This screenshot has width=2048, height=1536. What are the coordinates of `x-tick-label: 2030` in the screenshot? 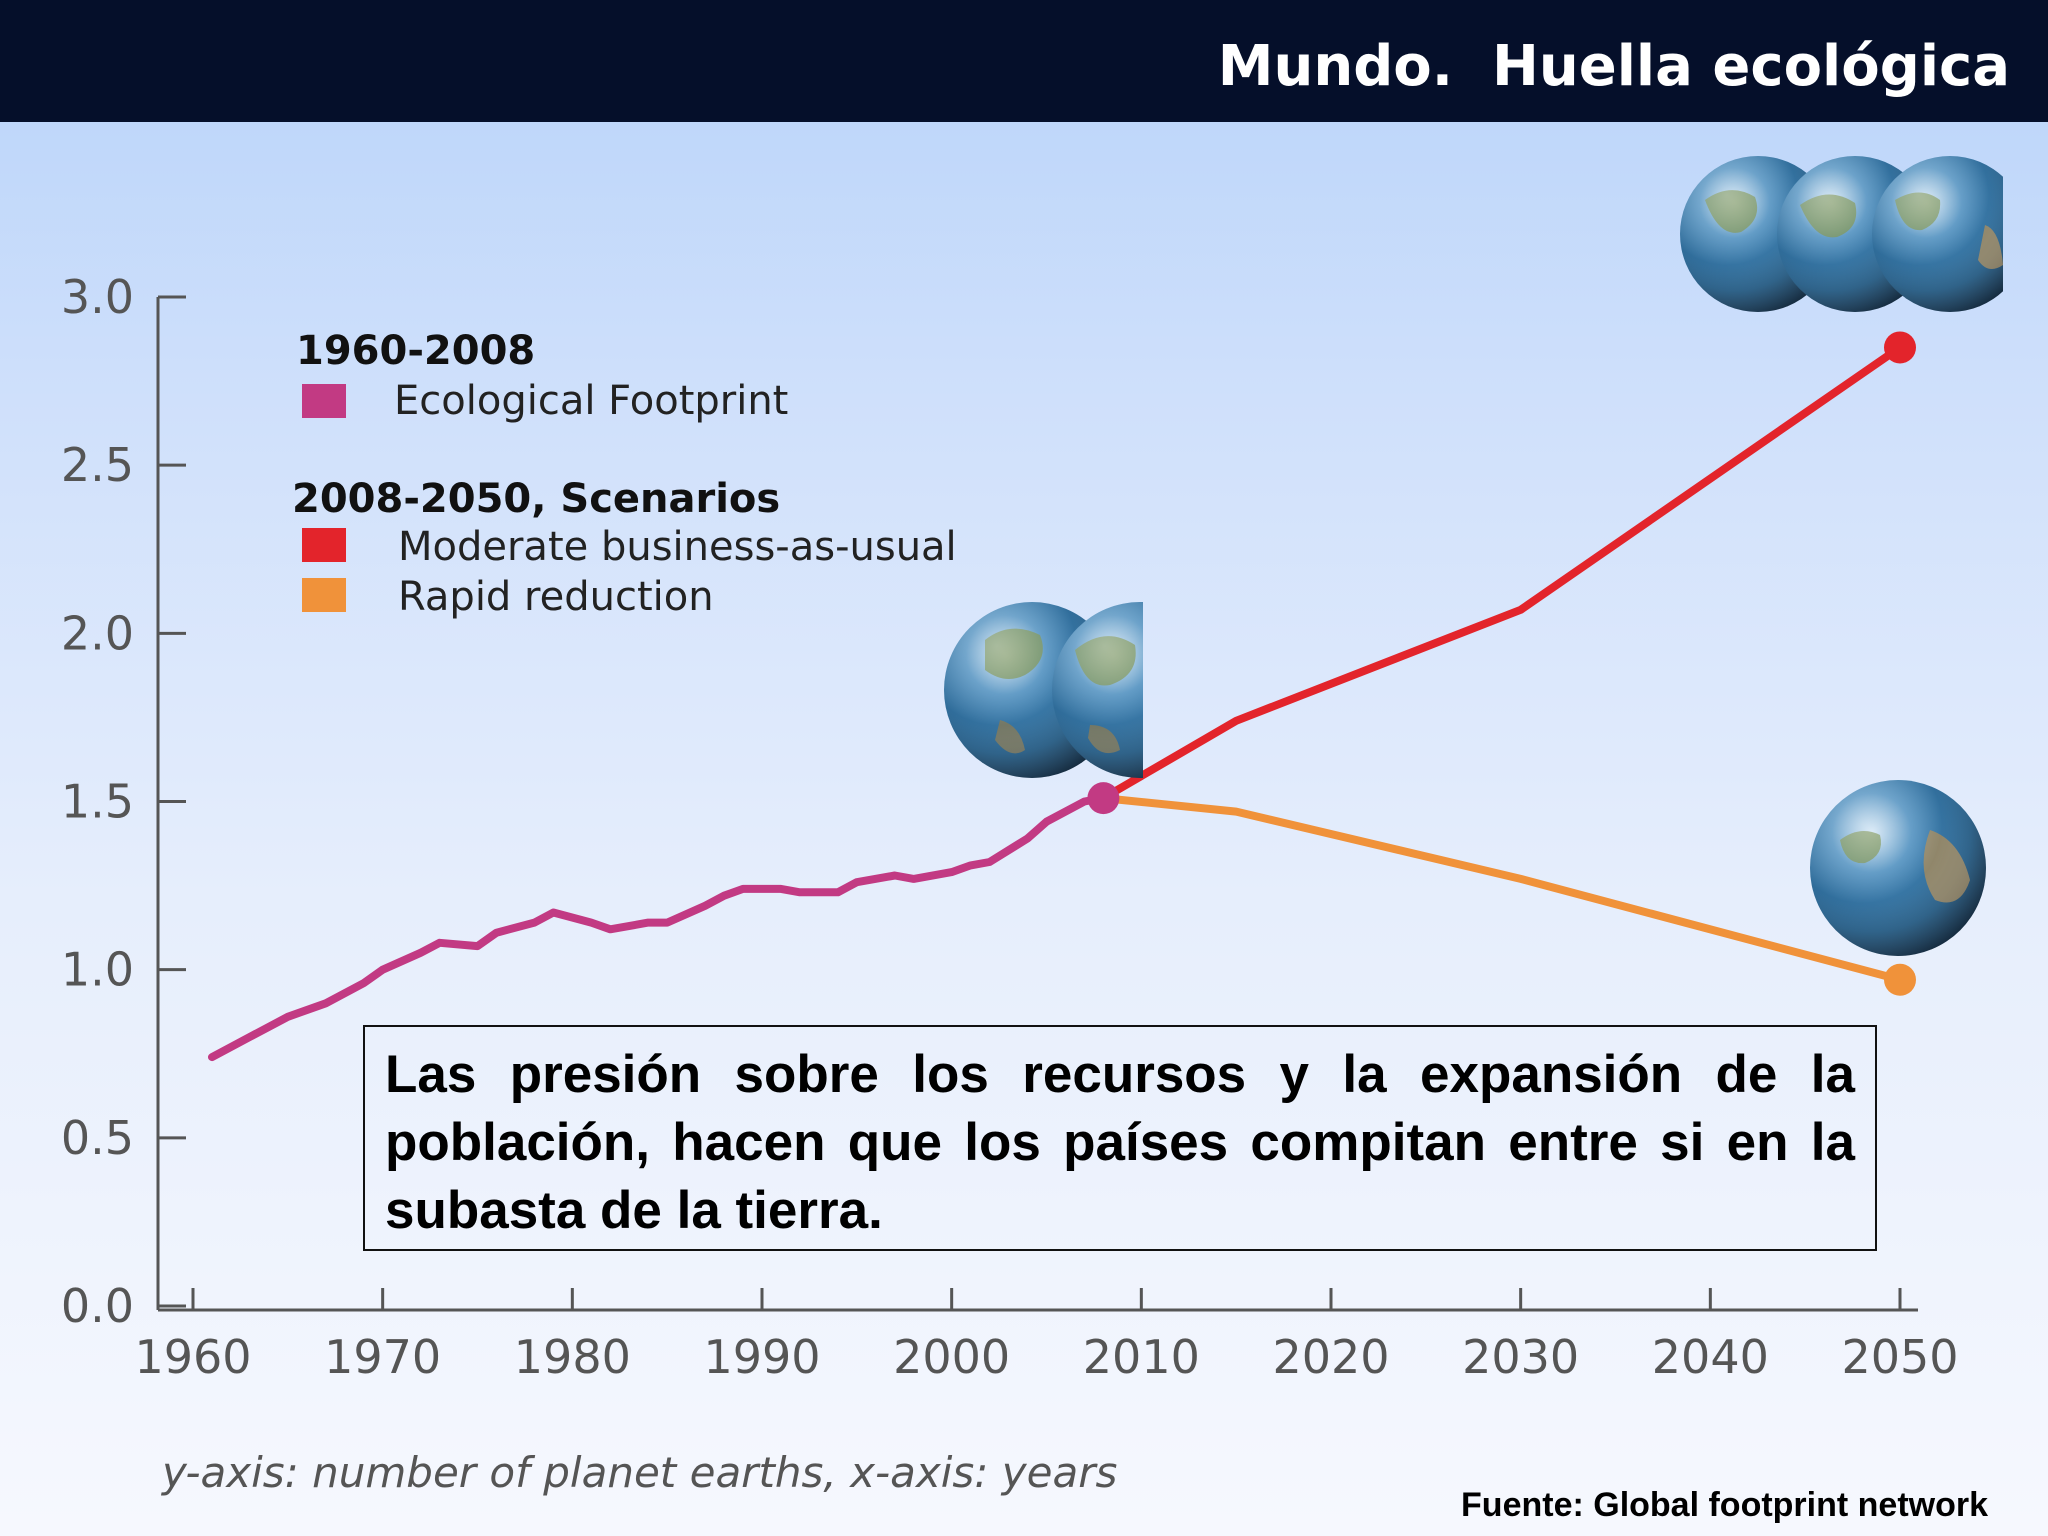 It's located at (1520, 1357).